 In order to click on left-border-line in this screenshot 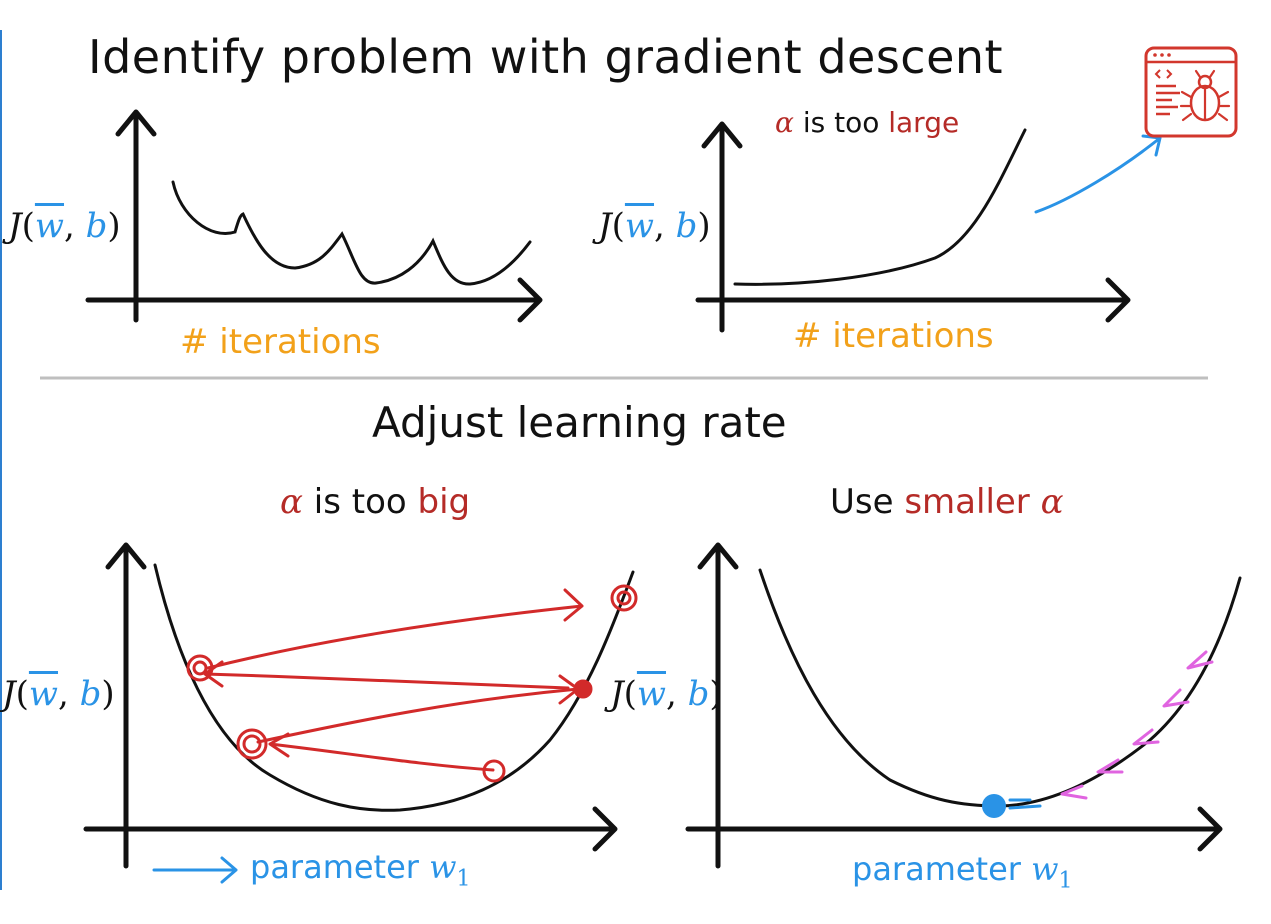, I will do `click(1, 460)`.